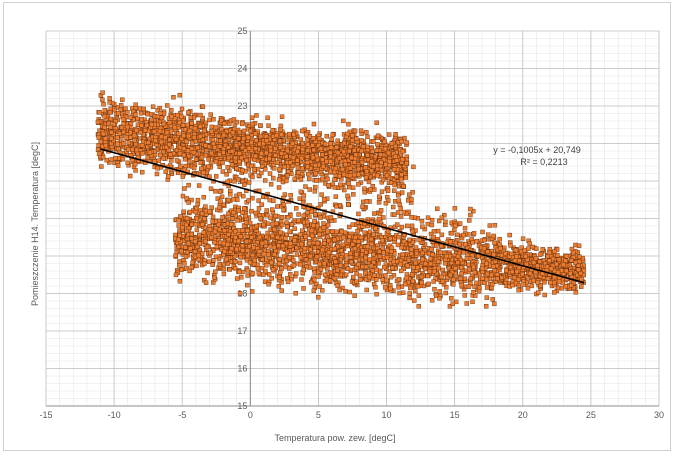 The height and width of the screenshot is (456, 676). What do you see at coordinates (114, 415) in the screenshot?
I see `x-tick-label: -10` at bounding box center [114, 415].